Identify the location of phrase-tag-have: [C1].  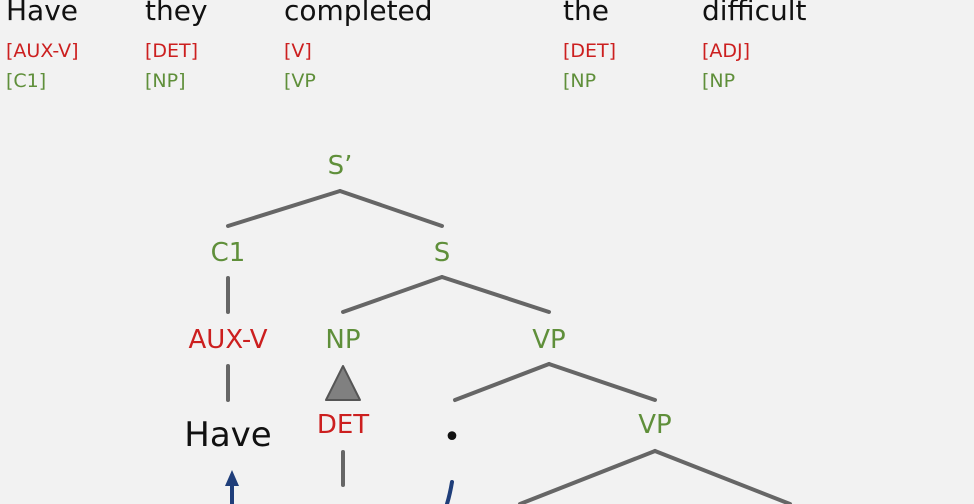
(26, 81).